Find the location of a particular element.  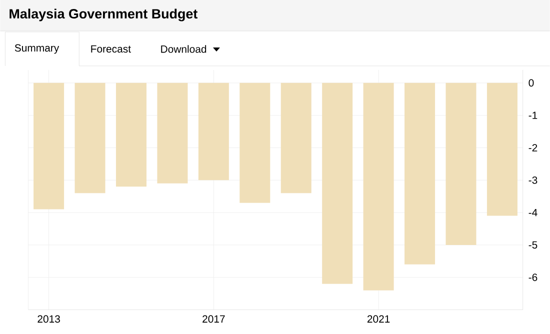

y-tick-label: 0 is located at coordinates (531, 83).